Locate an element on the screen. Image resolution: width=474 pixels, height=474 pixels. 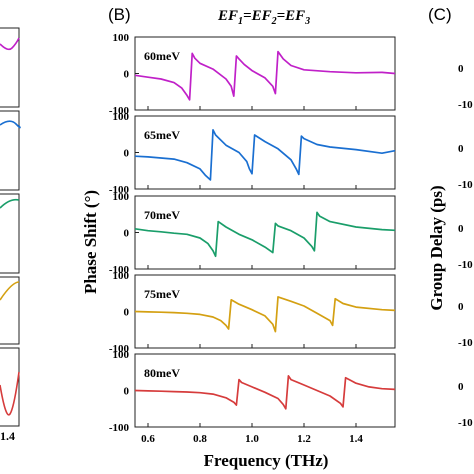
panel-c-label: (C) is located at coordinates (440, 14).